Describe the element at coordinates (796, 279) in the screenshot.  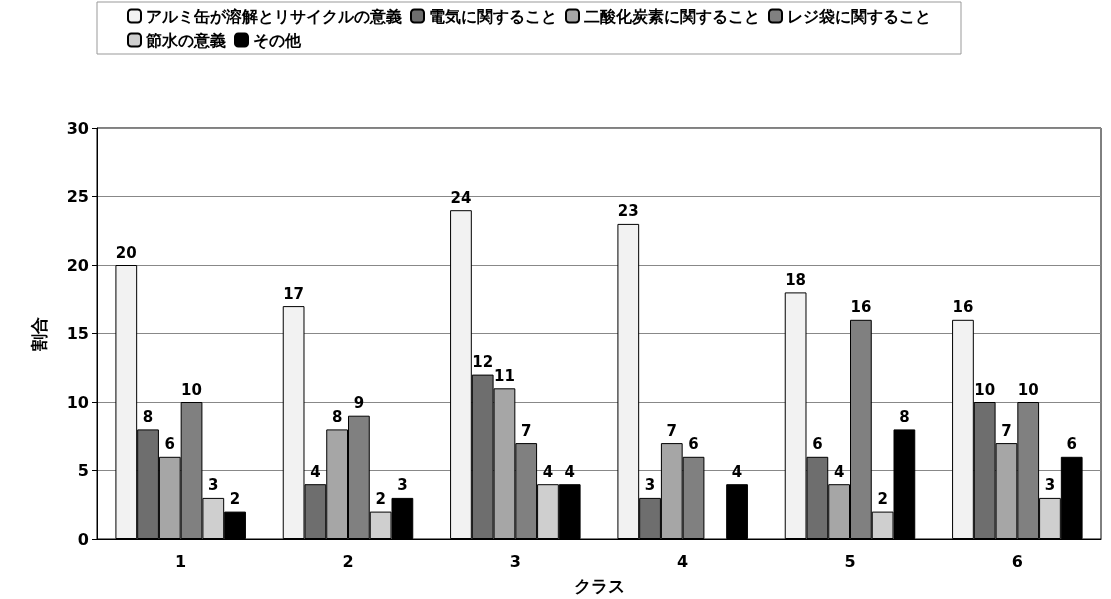
I see `data-label: 18` at that location.